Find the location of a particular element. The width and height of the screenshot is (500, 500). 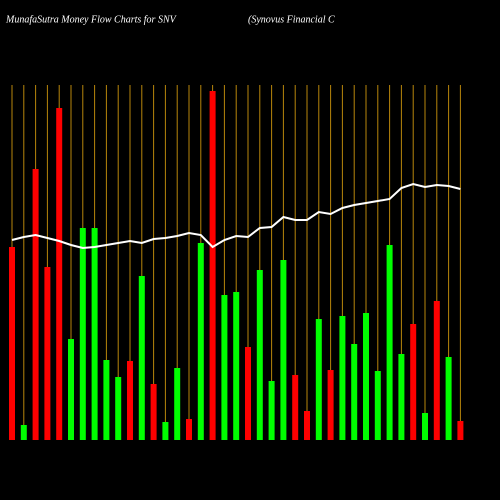

money-flow-line is located at coordinates (236, 216).